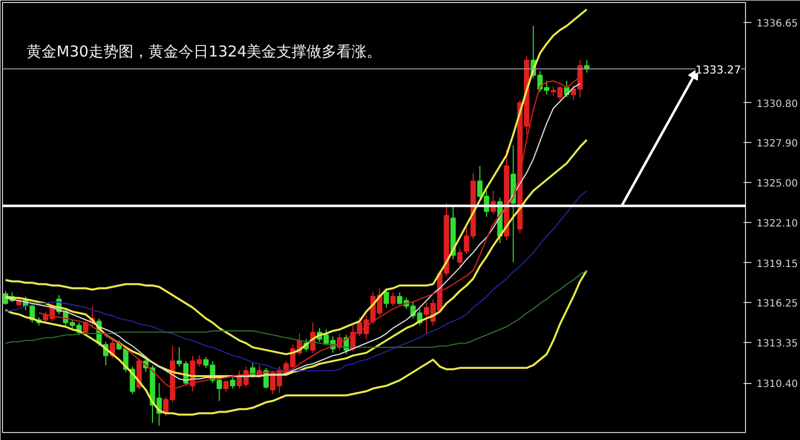 The width and height of the screenshot is (800, 440). I want to click on y-tick-label: 1330.80, so click(777, 104).